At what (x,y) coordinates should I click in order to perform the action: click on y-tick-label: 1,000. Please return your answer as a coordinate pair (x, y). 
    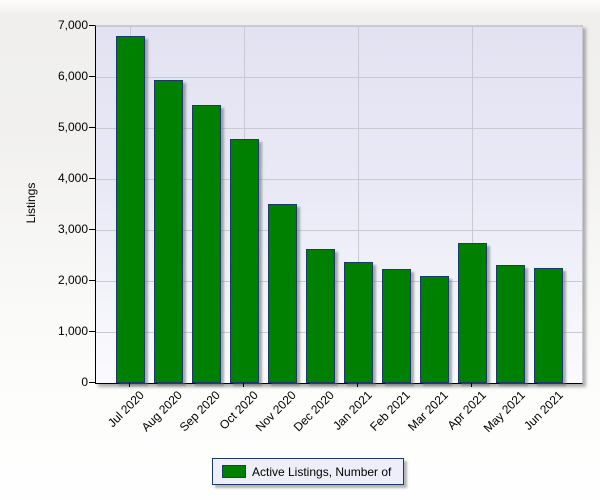
    Looking at the image, I should click on (72, 331).